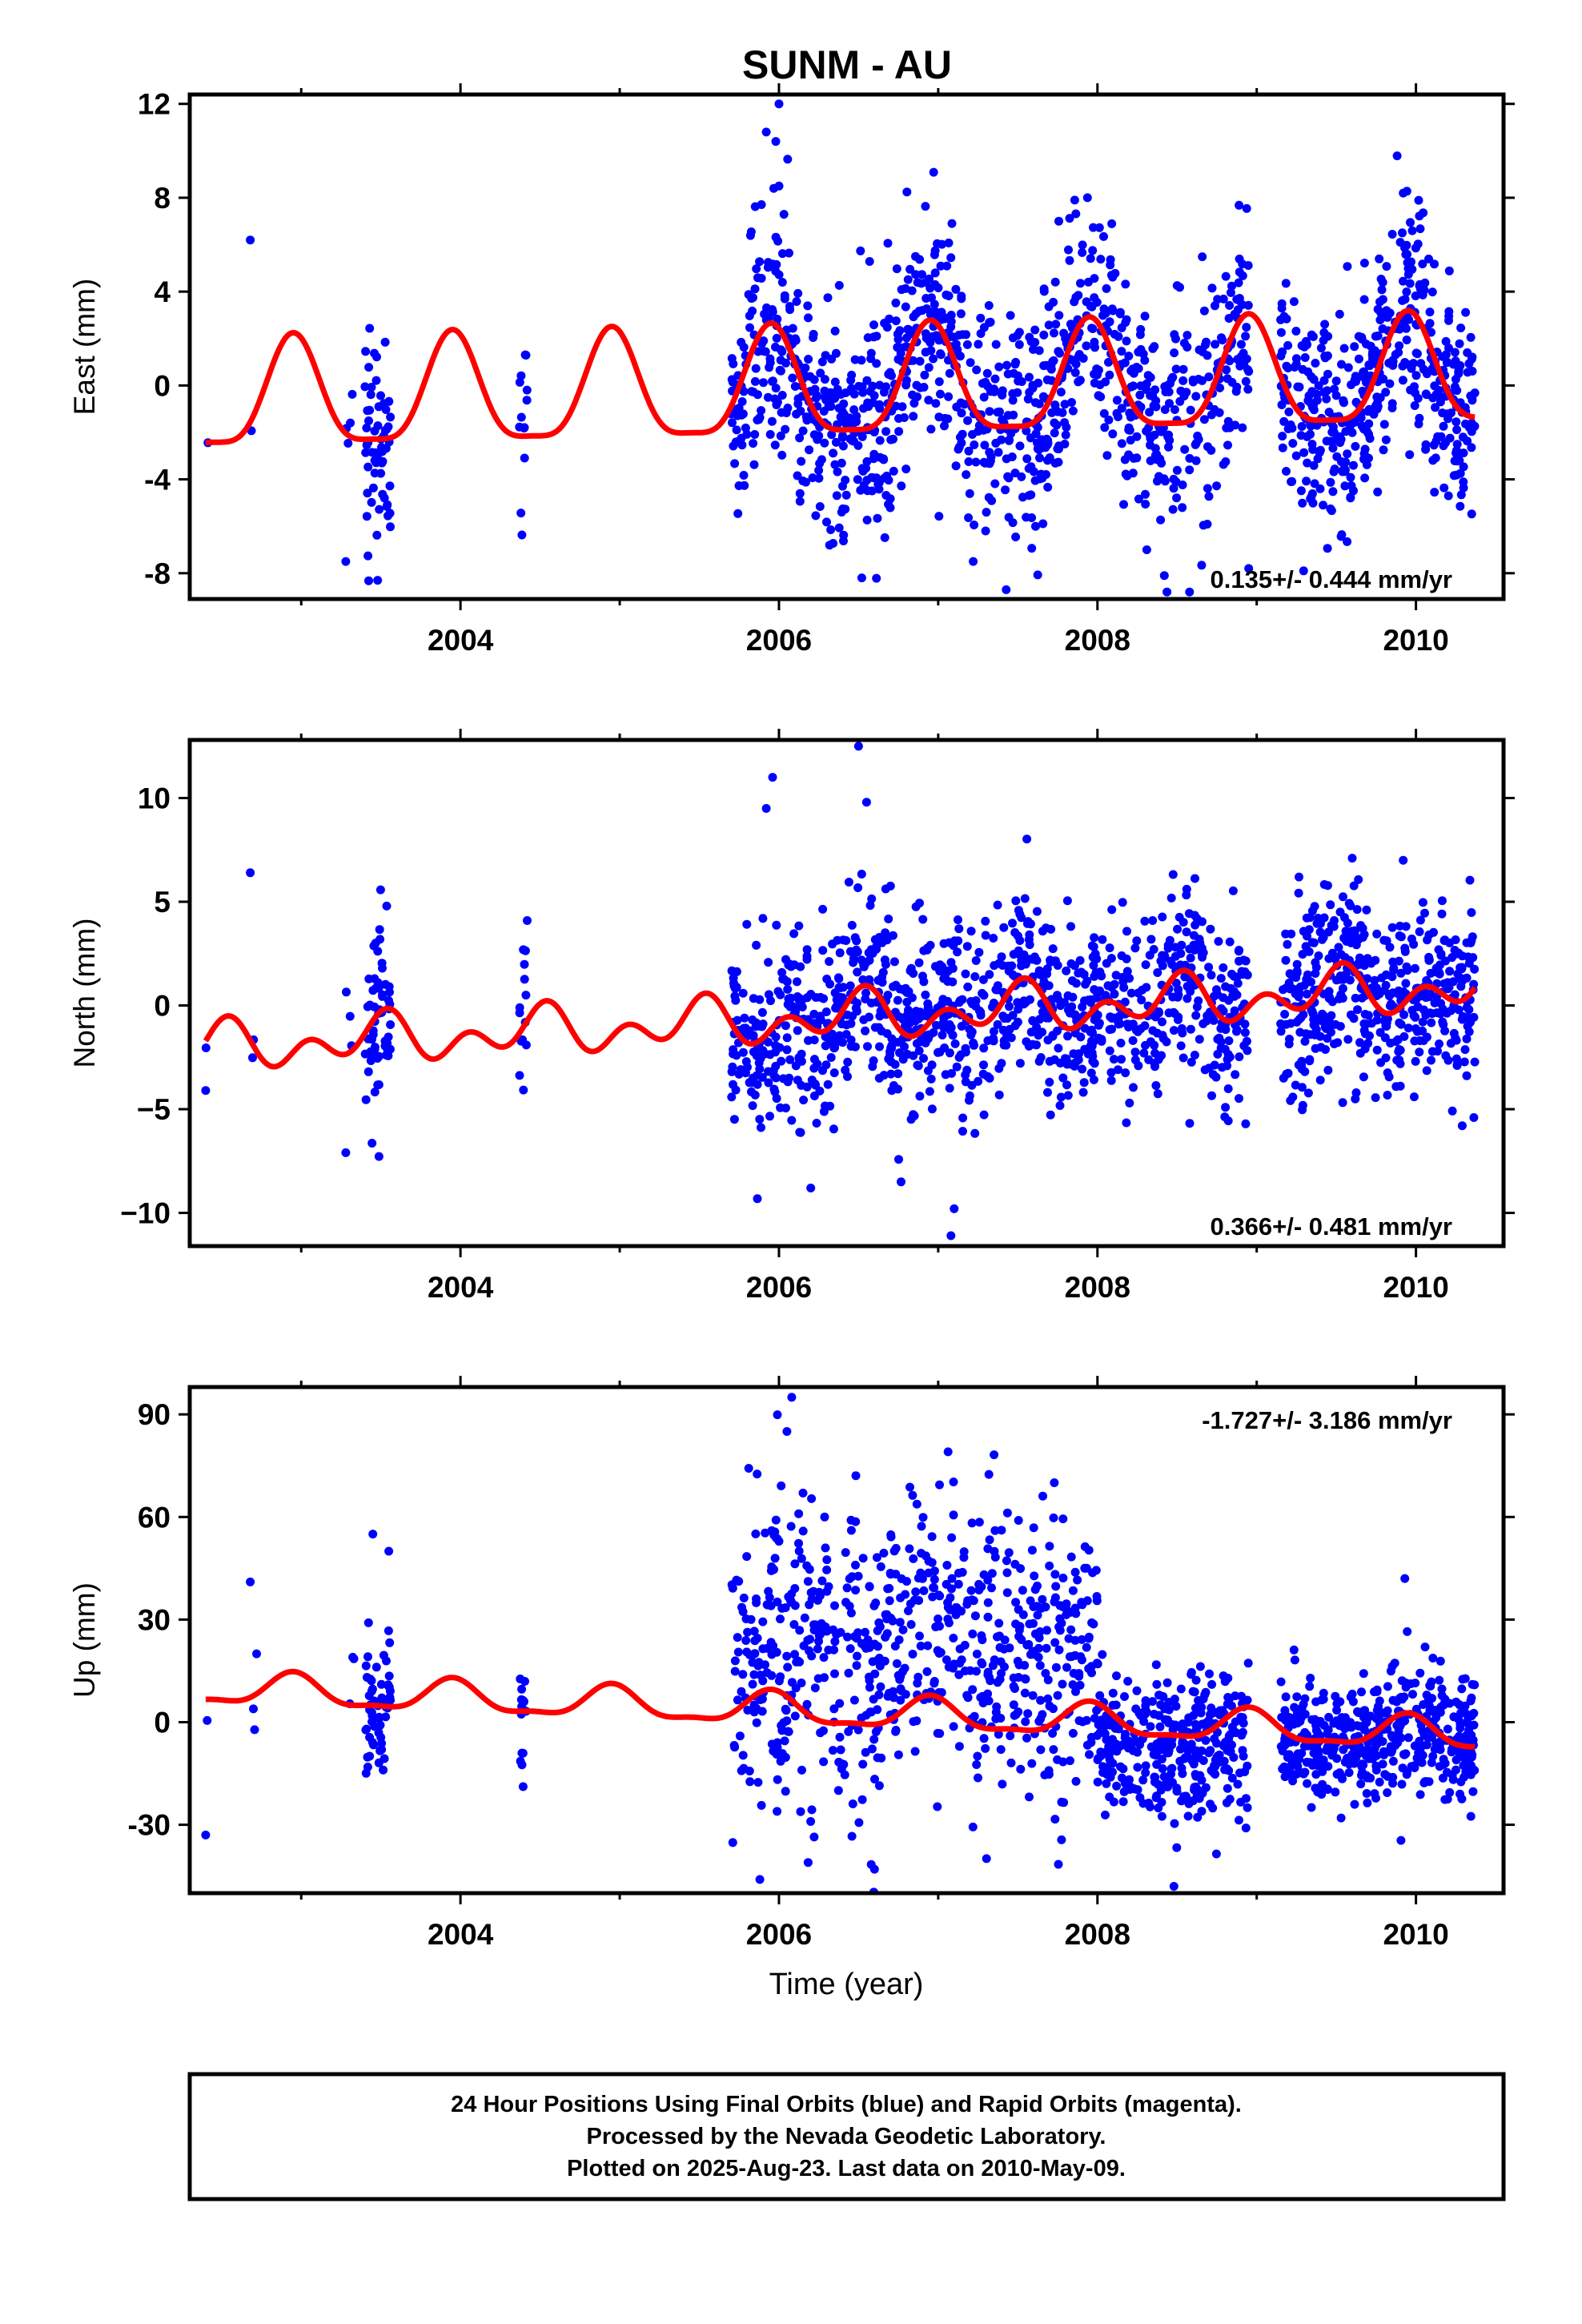  What do you see at coordinates (154, 1109) in the screenshot?
I see `y-tick-label: −5` at bounding box center [154, 1109].